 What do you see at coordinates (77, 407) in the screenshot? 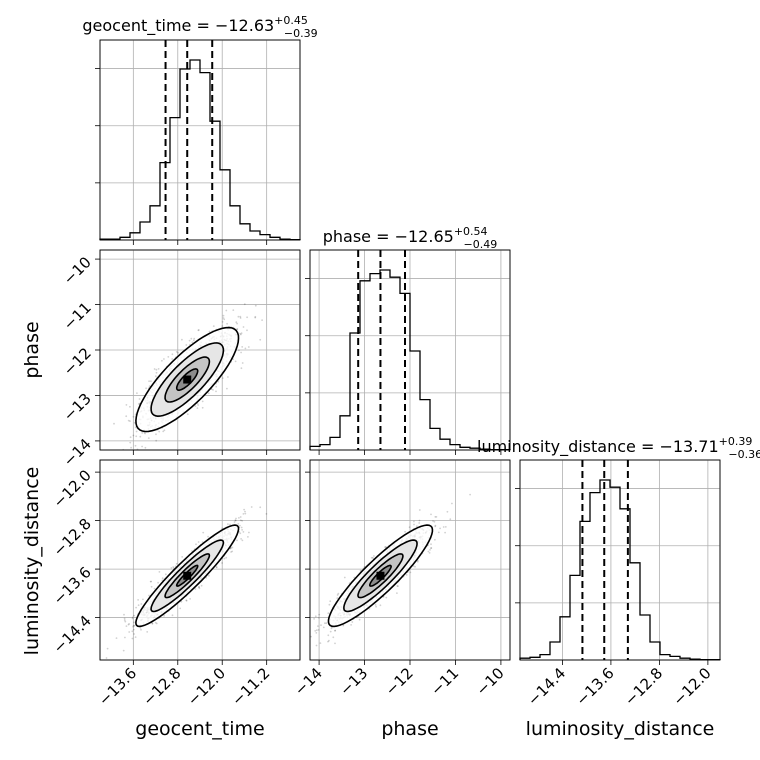
I see `tick-label-y-phase: −13` at bounding box center [77, 407].